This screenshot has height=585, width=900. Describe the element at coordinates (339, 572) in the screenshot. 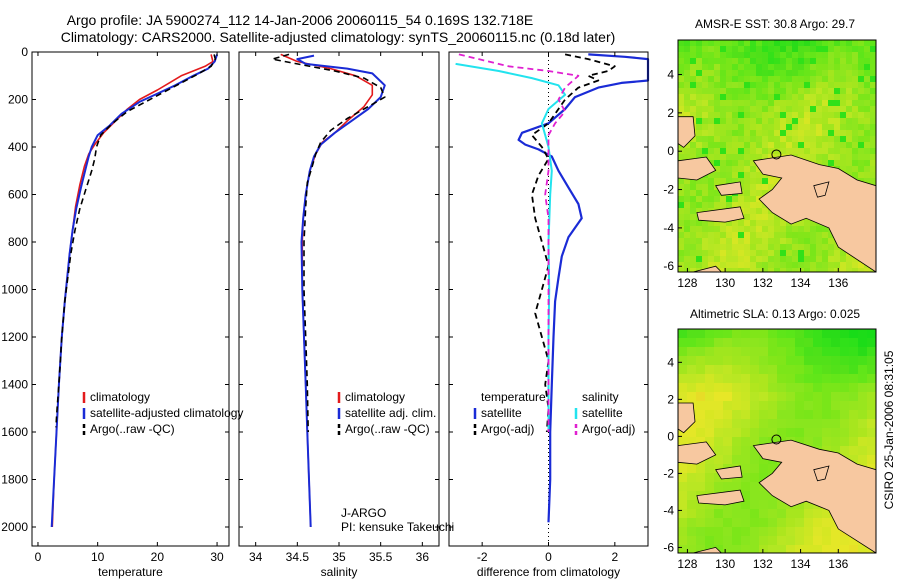

I see `x-axis-label: salinity` at that location.